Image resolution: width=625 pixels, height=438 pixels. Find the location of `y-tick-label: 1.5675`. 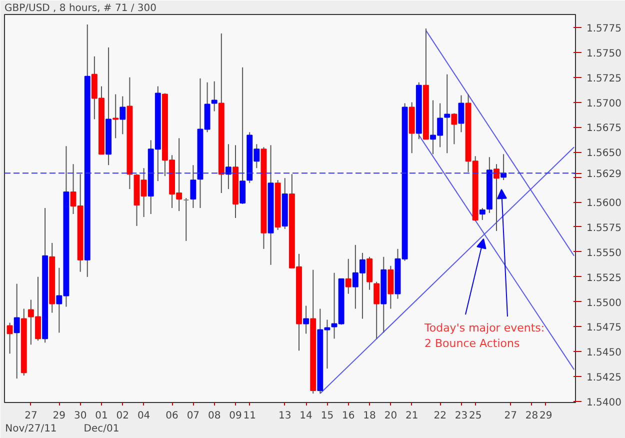

y-tick-label: 1.5675 is located at coordinates (604, 128).